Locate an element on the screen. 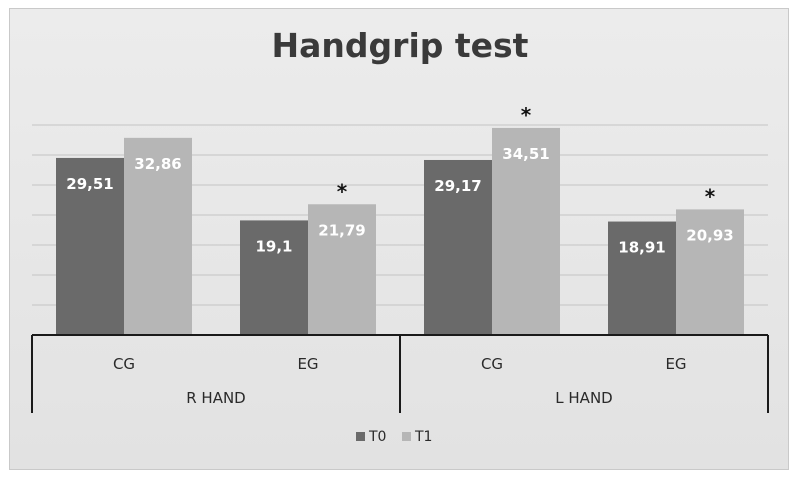 This screenshot has height=479, width=800. group-label: L HAND is located at coordinates (583, 398).